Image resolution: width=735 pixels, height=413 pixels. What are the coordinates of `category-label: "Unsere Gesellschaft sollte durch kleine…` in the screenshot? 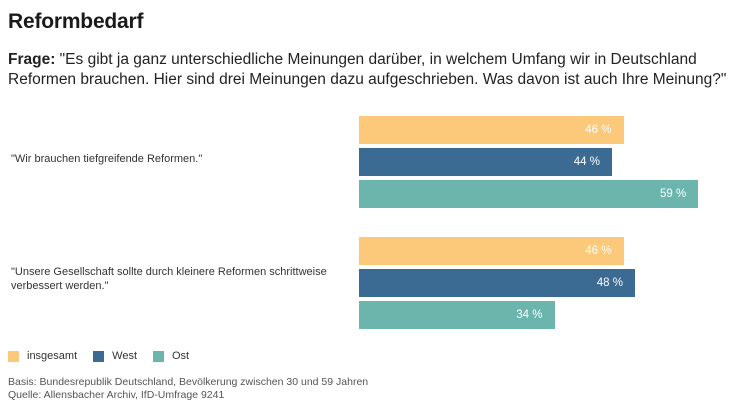 It's located at (169, 279).